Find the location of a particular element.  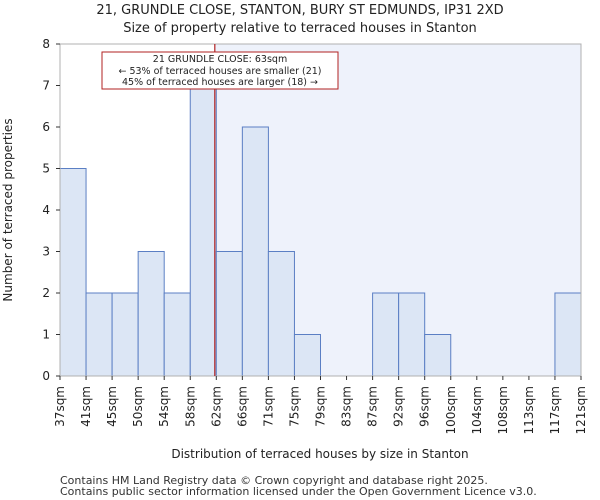

bar-71sqm is located at coordinates (281, 314).